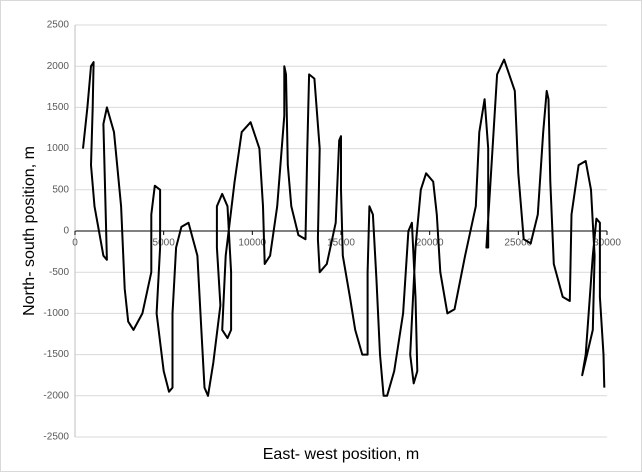  What do you see at coordinates (518, 243) in the screenshot?
I see `x-tick-label: 25000` at bounding box center [518, 243].